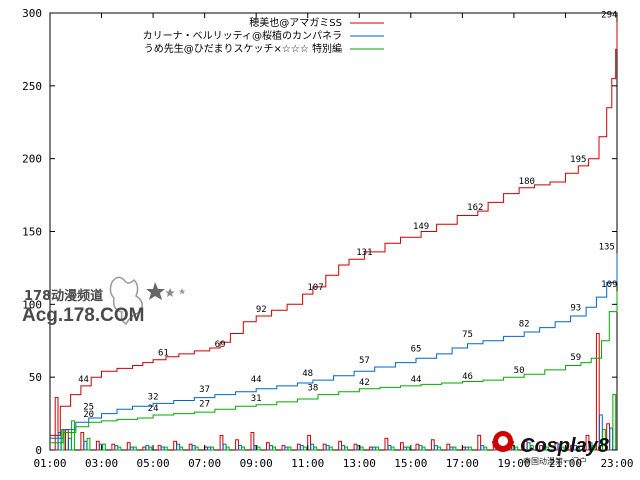 The width and height of the screenshot is (640, 480). I want to click on data-label: 37, so click(204, 390).